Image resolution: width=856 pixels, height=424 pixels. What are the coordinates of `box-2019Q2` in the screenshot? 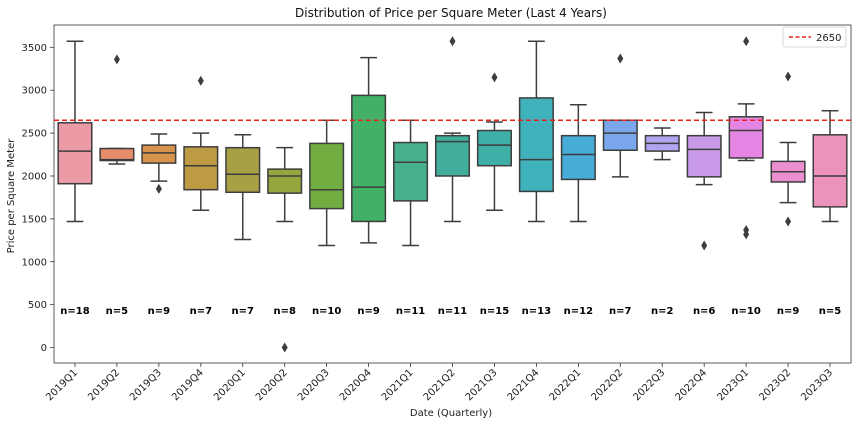 It's located at (117, 109).